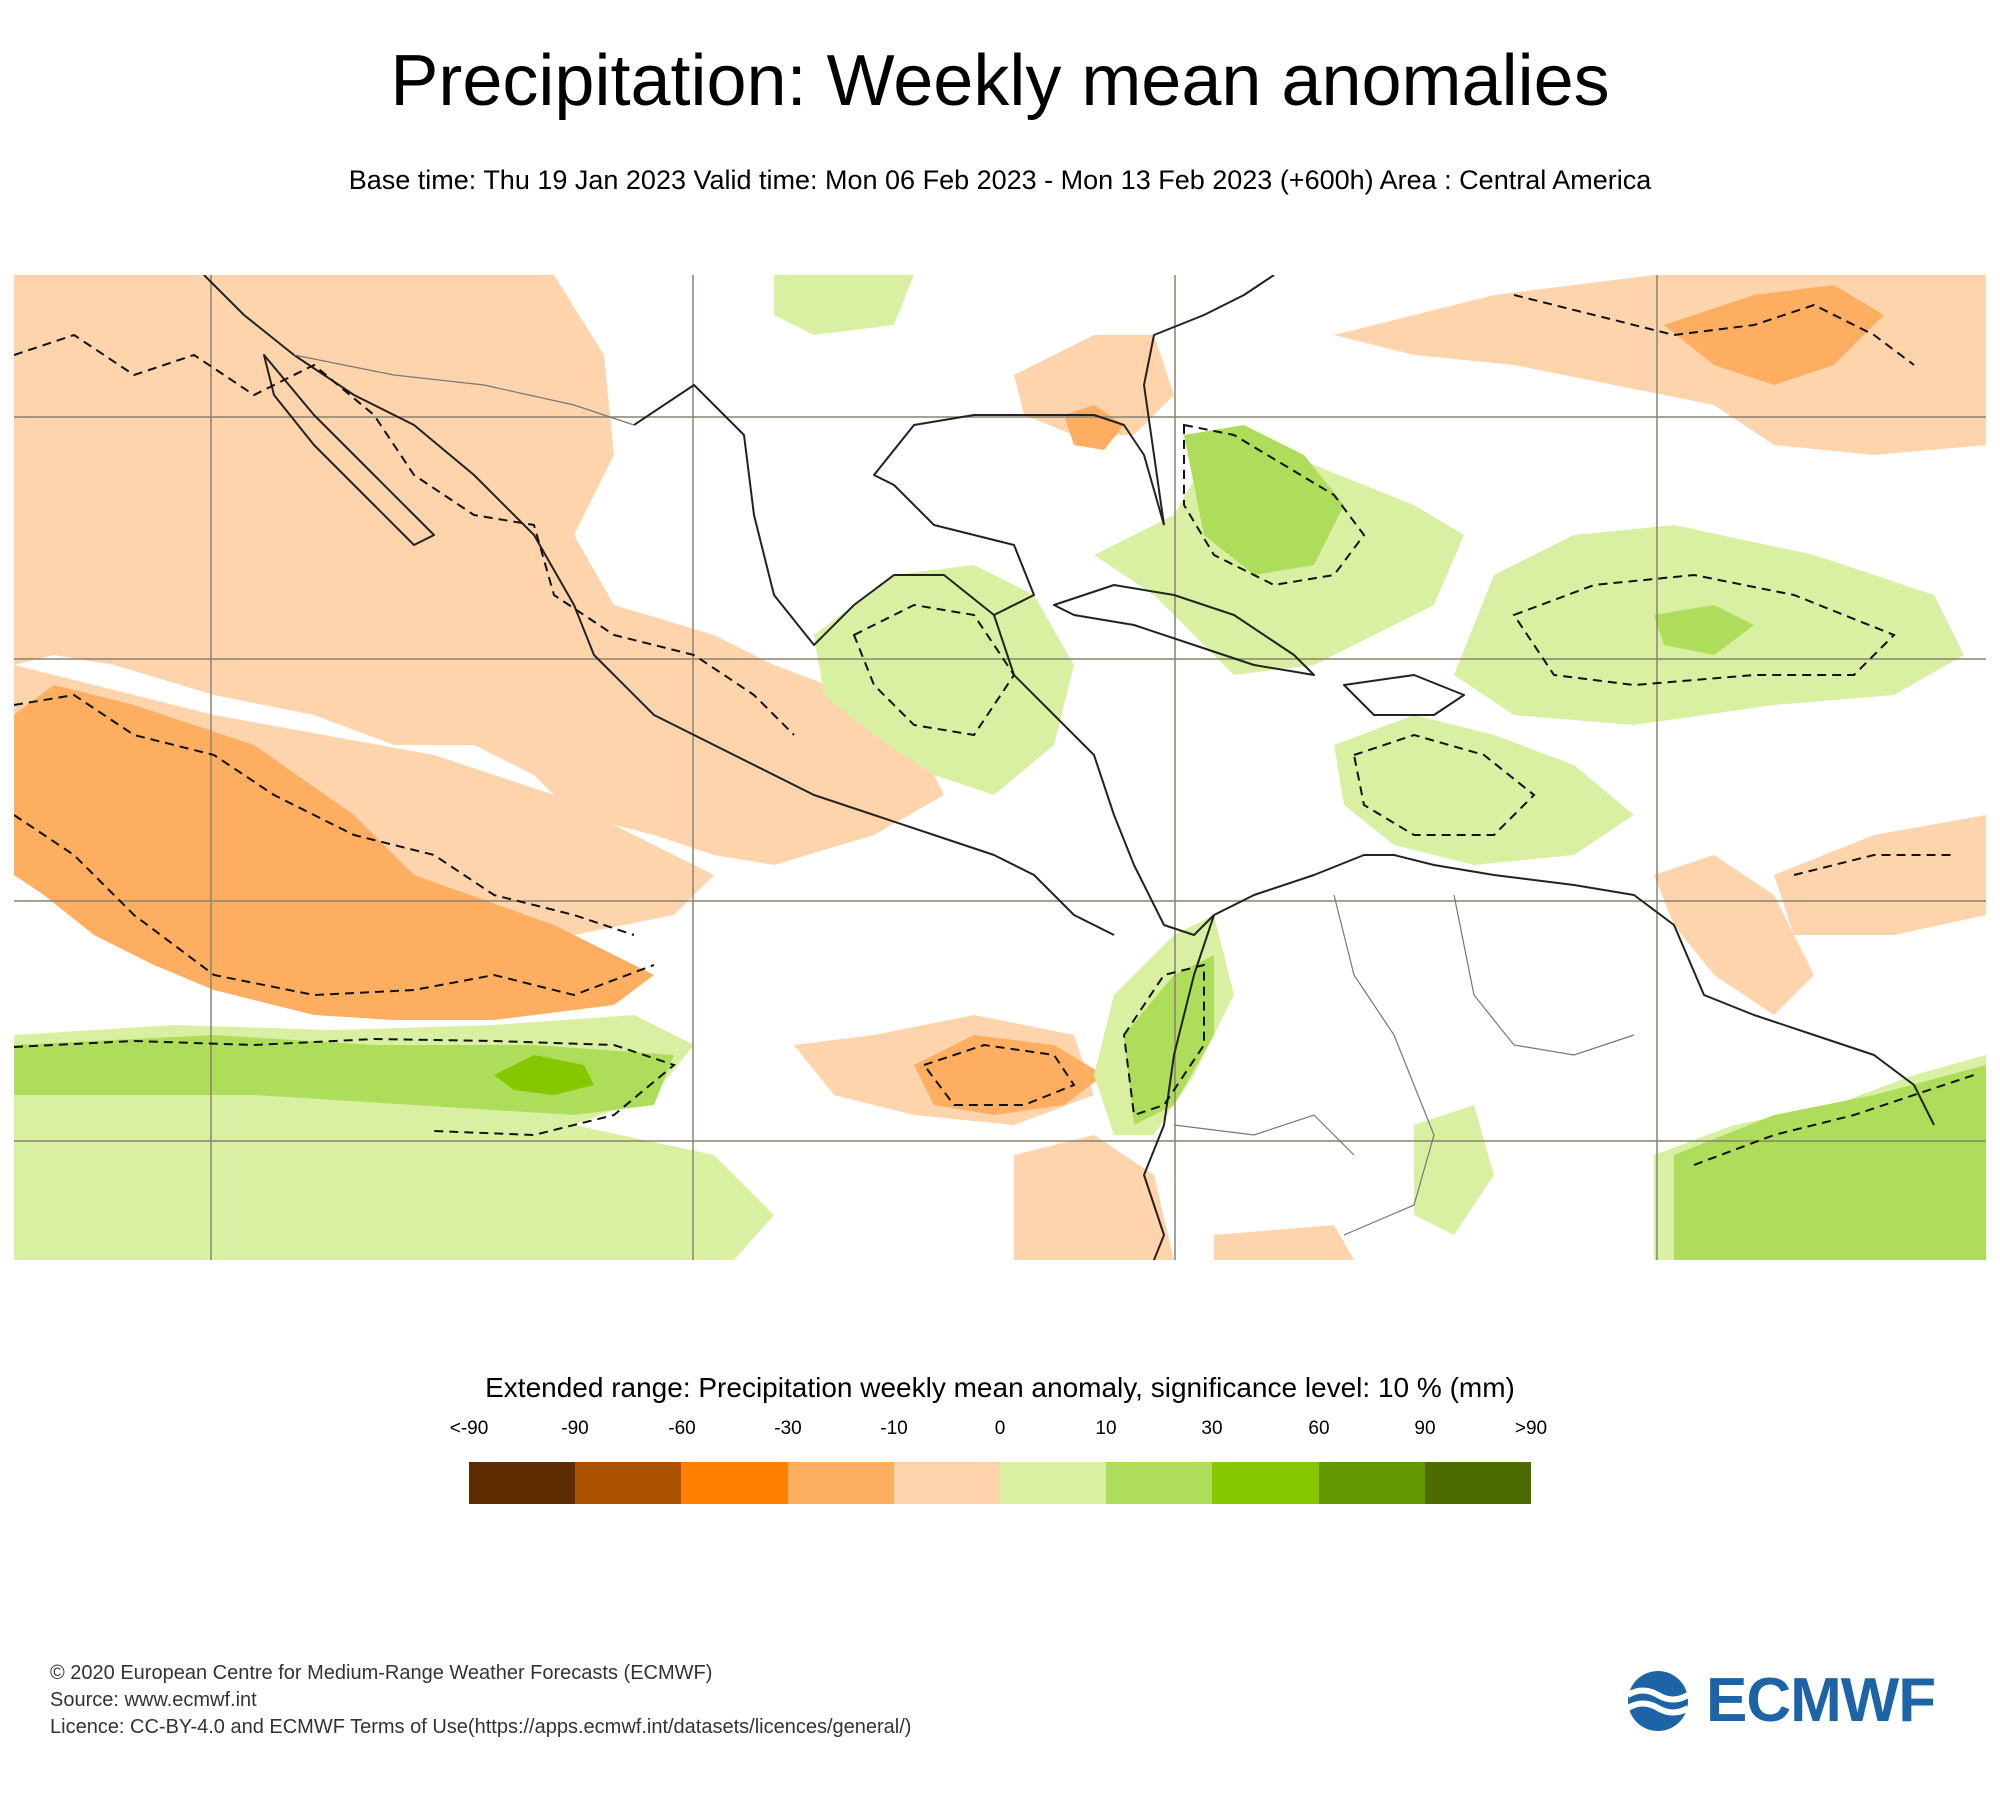  Describe the element at coordinates (1212, 1428) in the screenshot. I see `legend-tick: 30` at that location.